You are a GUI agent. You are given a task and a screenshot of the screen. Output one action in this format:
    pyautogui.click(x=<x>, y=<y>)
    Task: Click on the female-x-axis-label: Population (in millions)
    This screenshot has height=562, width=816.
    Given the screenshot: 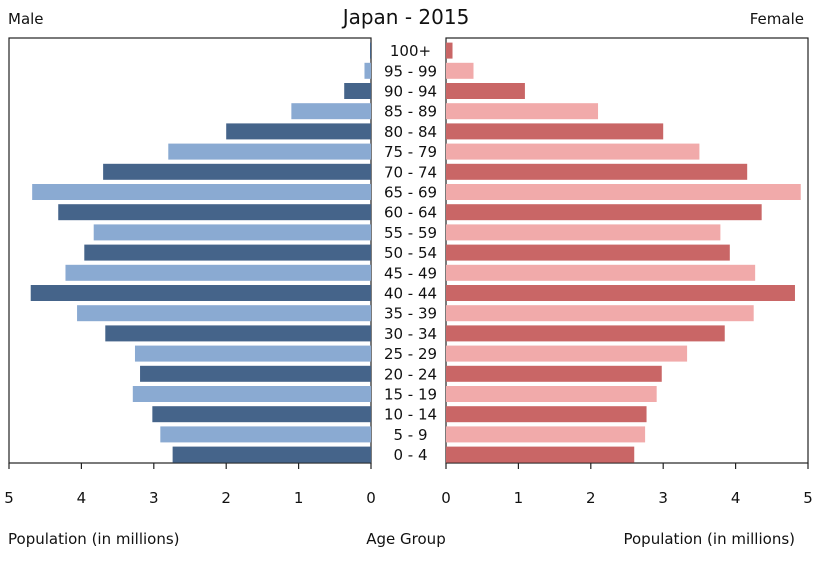 What is the action you would take?
    pyautogui.click(x=709, y=539)
    